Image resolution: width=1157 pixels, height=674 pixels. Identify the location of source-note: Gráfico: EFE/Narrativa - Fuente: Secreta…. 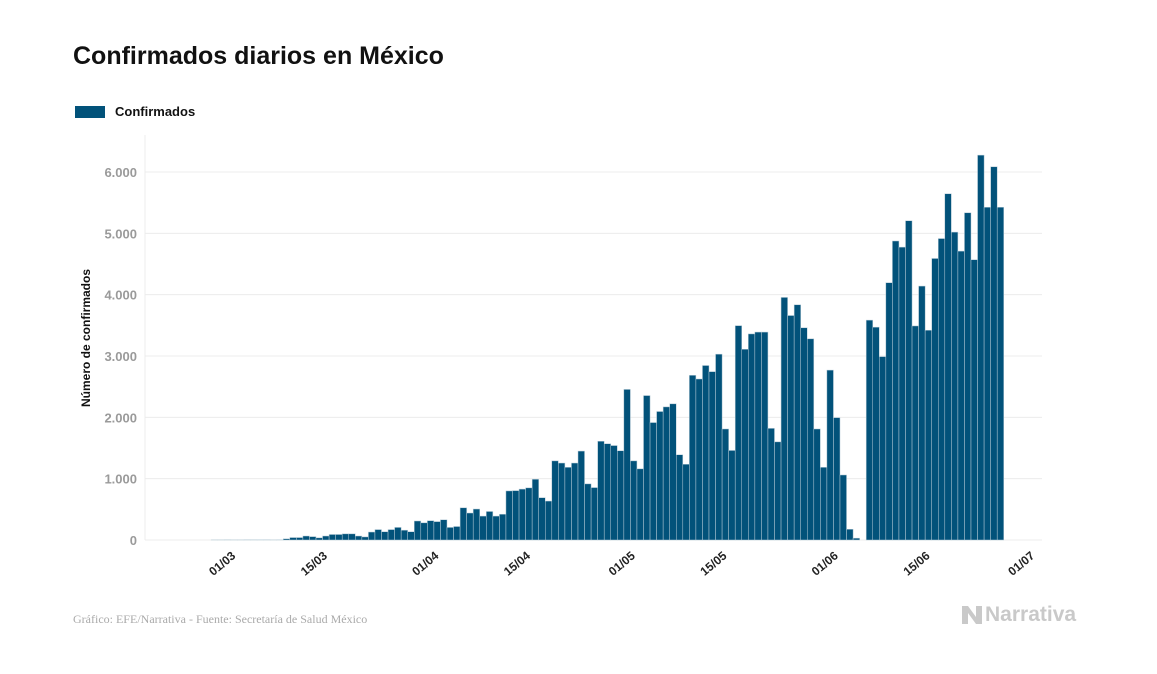
(220, 619).